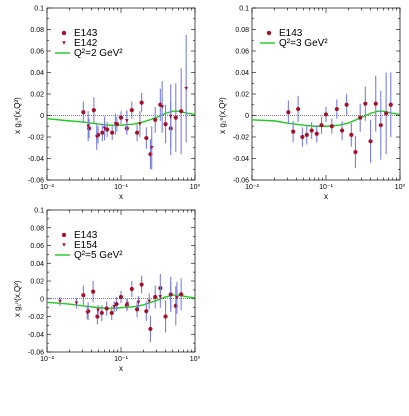  What do you see at coordinates (36, 317) in the screenshot?
I see `y-tick-label: -0.02` at bounding box center [36, 317].